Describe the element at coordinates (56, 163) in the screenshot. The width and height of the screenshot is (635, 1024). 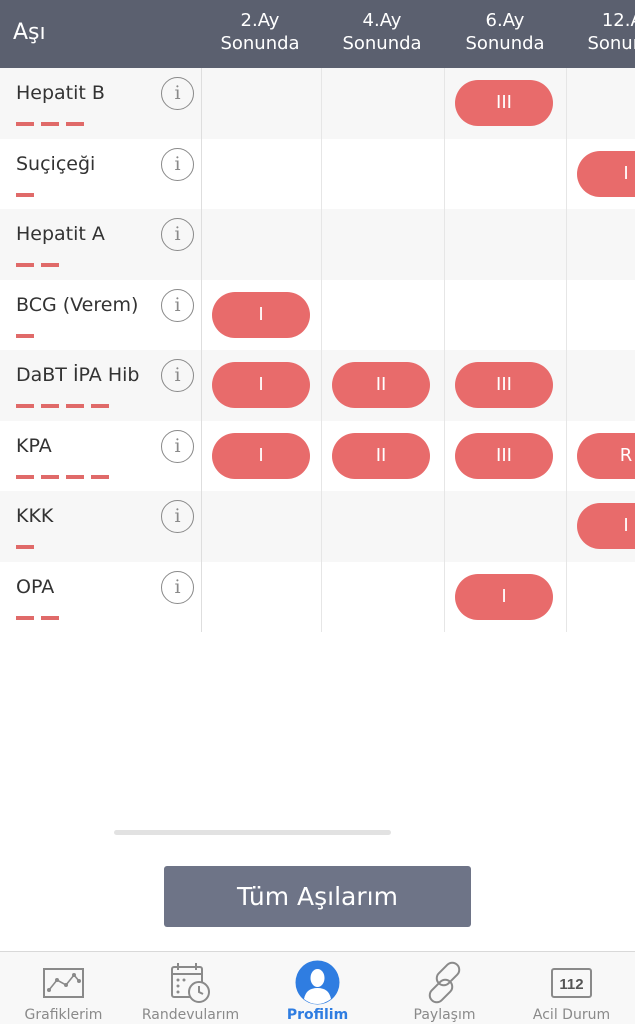
I see `vaccine-name: Suçiçeği` at that location.